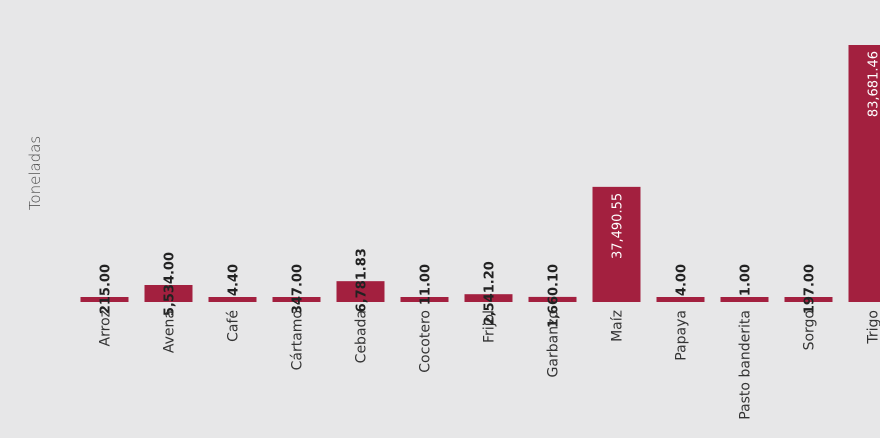  I want to click on category-label: Cocotero, so click(426, 341).